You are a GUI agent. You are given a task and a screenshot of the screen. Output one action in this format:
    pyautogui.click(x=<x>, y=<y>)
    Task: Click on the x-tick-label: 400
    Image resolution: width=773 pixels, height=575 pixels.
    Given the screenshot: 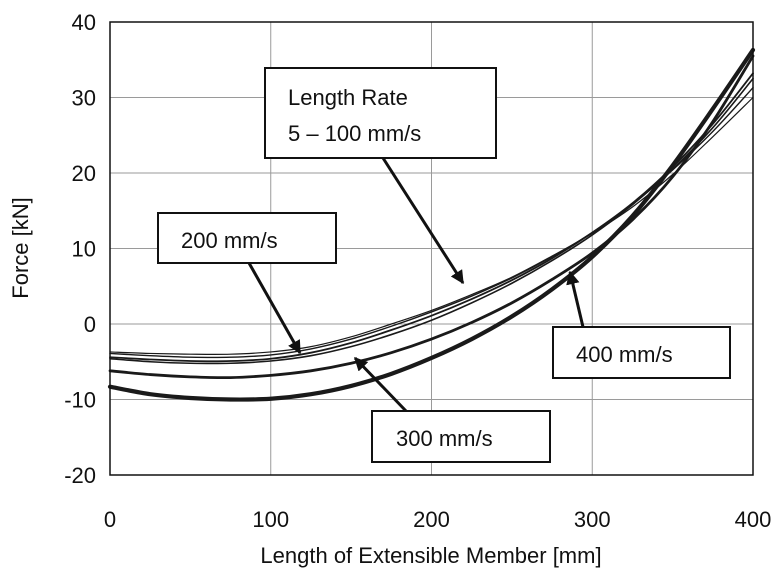 What is the action you would take?
    pyautogui.click(x=753, y=519)
    